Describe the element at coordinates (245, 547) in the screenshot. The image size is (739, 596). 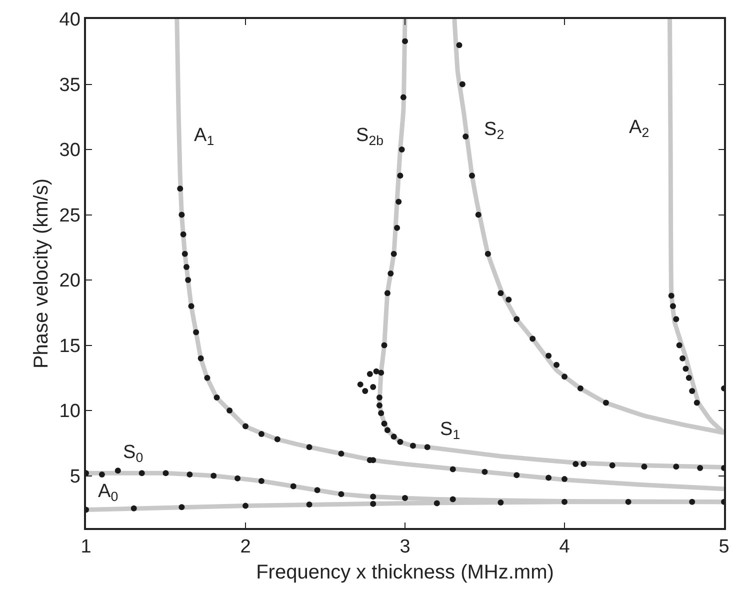
I see `x-tick-label: 2` at that location.